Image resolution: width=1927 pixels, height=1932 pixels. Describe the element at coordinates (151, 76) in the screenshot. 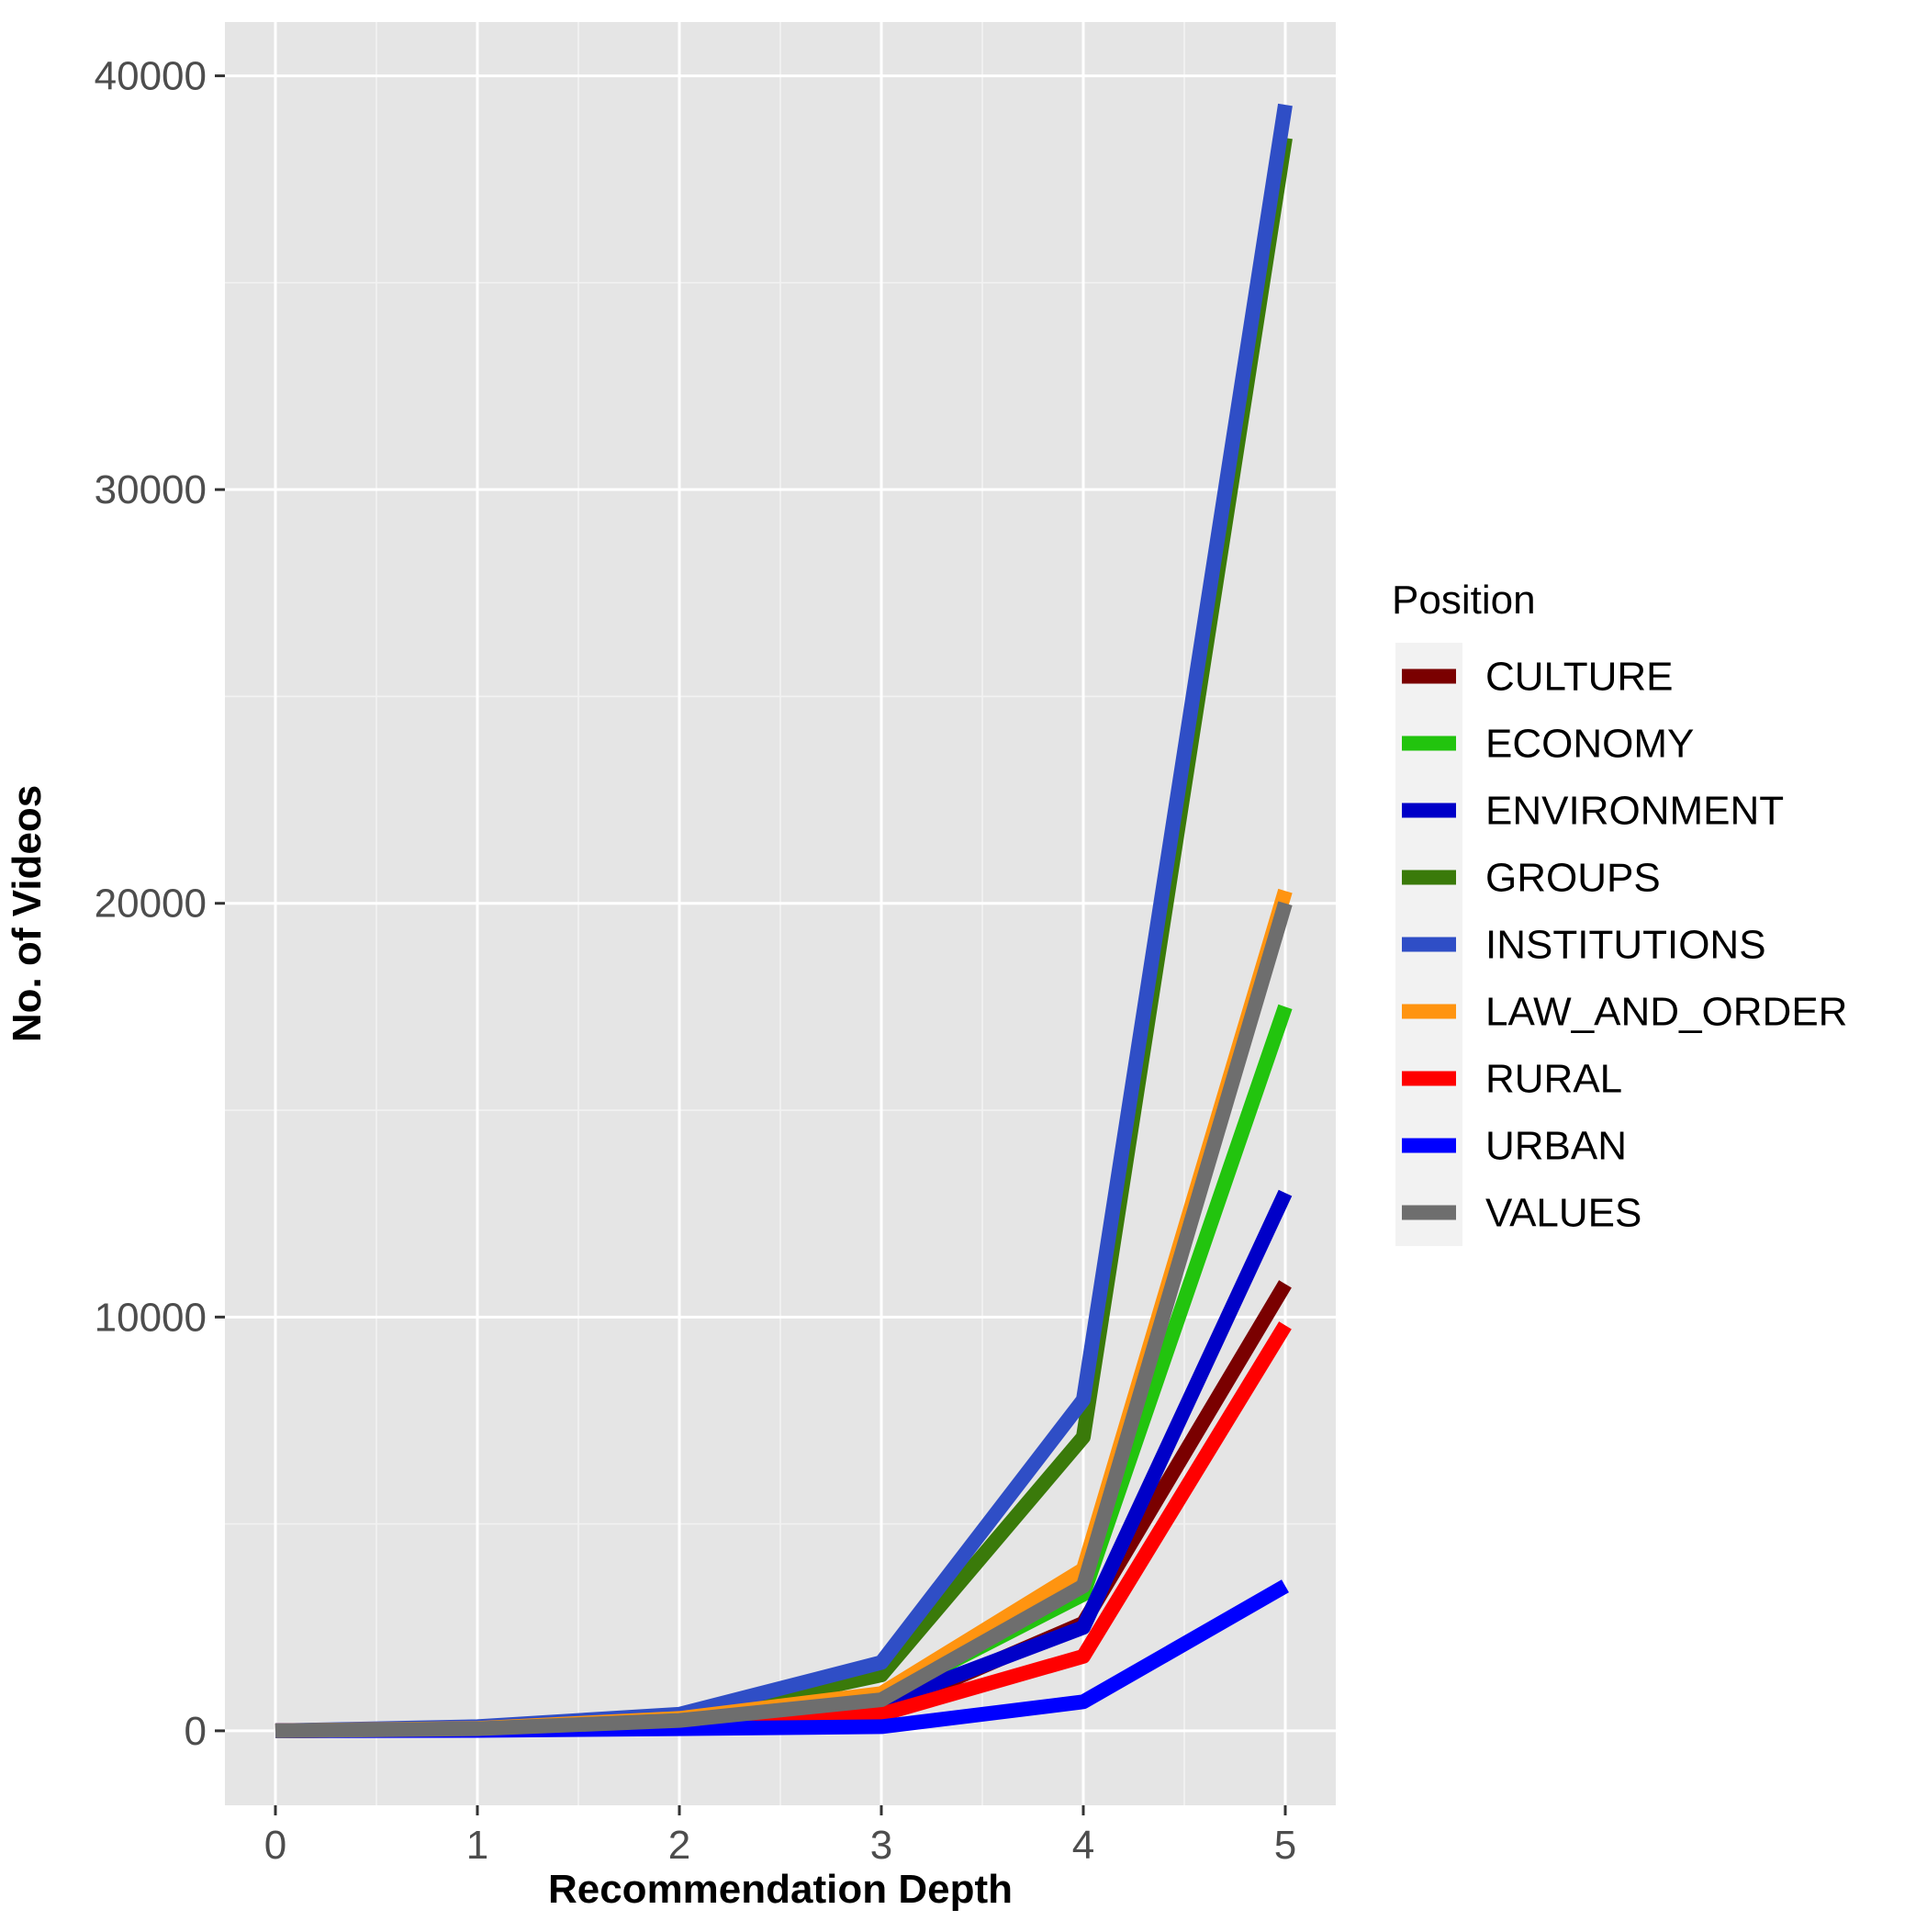

I see `y-tick-label: 40000` at that location.